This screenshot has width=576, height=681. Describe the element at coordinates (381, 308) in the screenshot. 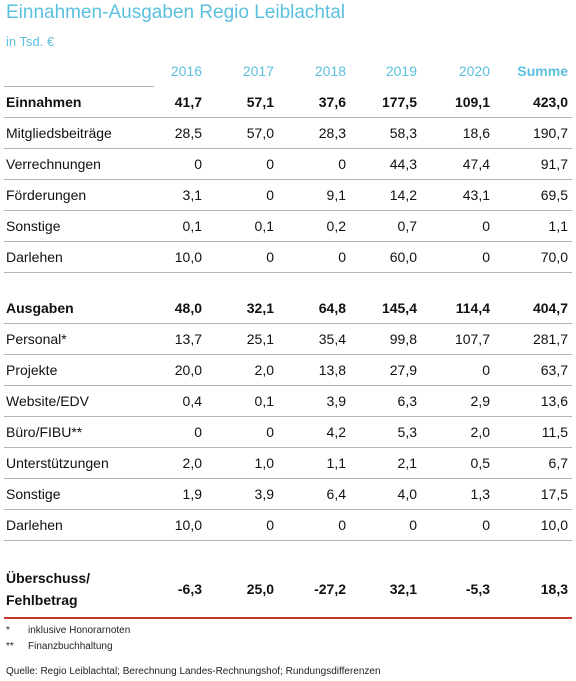

I see `value-cell: 145,4` at that location.